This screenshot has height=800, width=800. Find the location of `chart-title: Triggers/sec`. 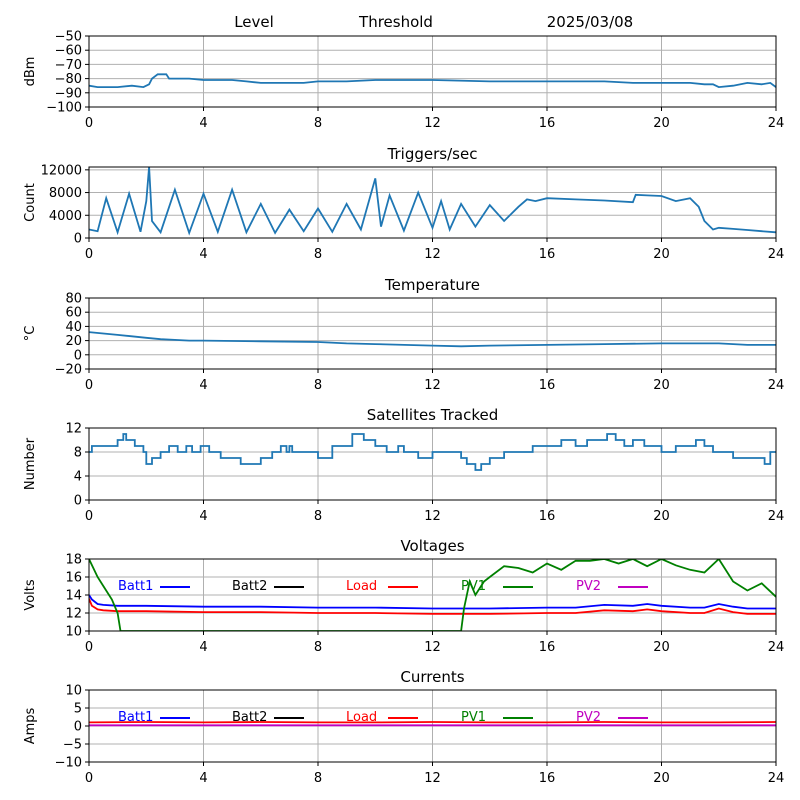

chart-title: Triggers/sec is located at coordinates (432, 154).